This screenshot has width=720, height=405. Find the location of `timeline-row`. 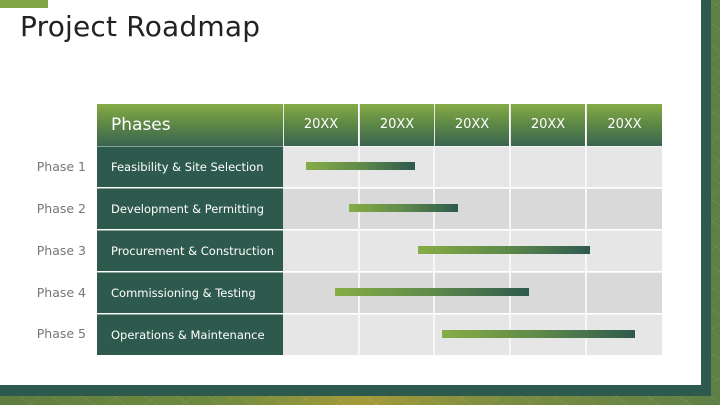

timeline-row is located at coordinates (472, 208).